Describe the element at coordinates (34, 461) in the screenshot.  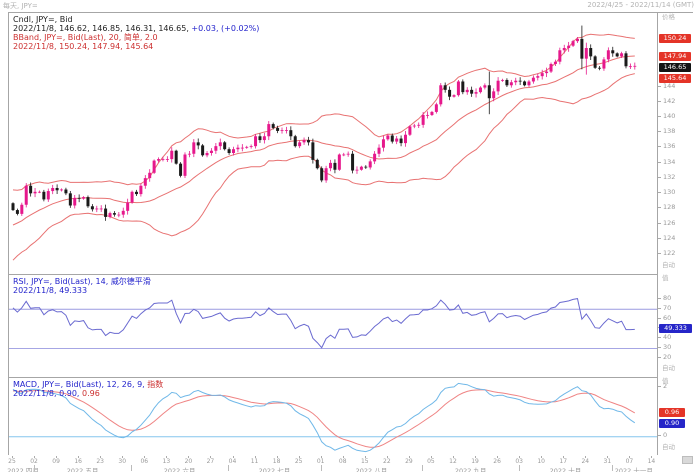
I see `date-tick-label: 02` at that location.